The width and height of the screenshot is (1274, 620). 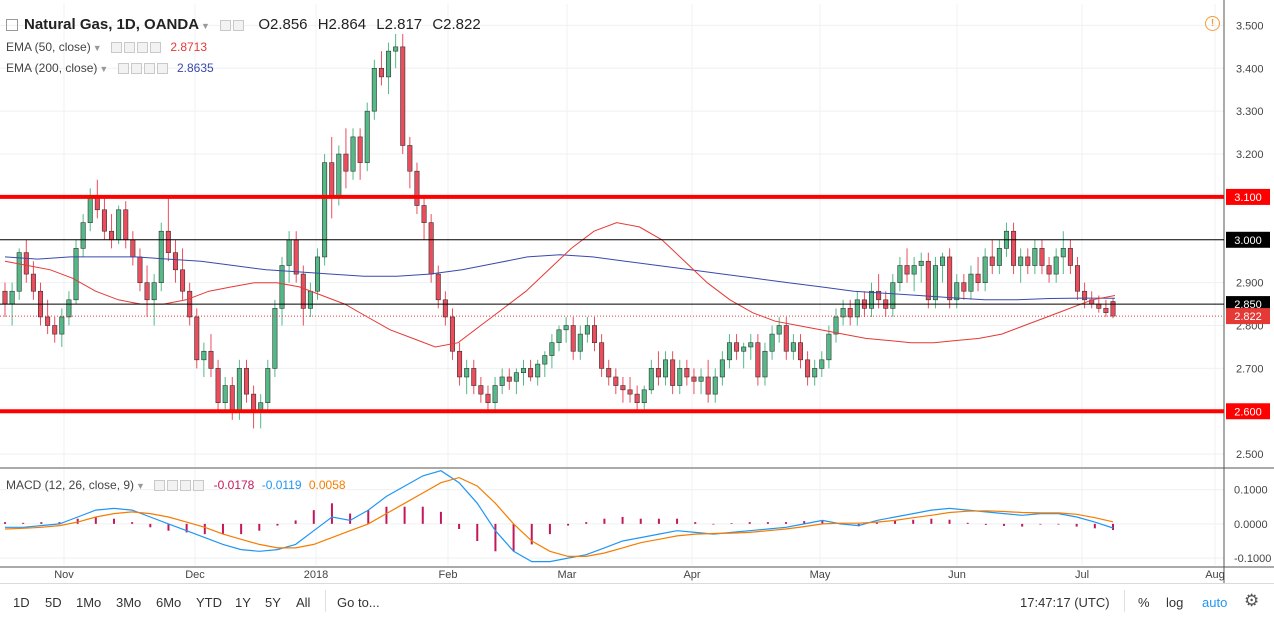 What do you see at coordinates (21, 602) in the screenshot?
I see `range-1d: 1D` at bounding box center [21, 602].